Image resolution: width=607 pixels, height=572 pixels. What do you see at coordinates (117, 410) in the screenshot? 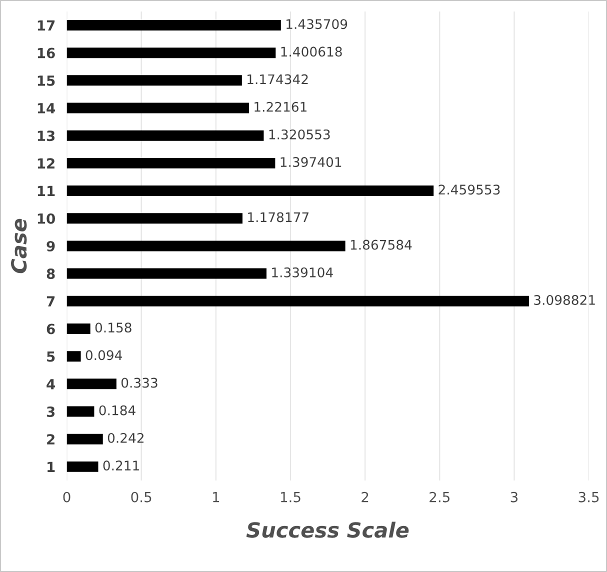
I see `data-label: 0.184` at bounding box center [117, 410].